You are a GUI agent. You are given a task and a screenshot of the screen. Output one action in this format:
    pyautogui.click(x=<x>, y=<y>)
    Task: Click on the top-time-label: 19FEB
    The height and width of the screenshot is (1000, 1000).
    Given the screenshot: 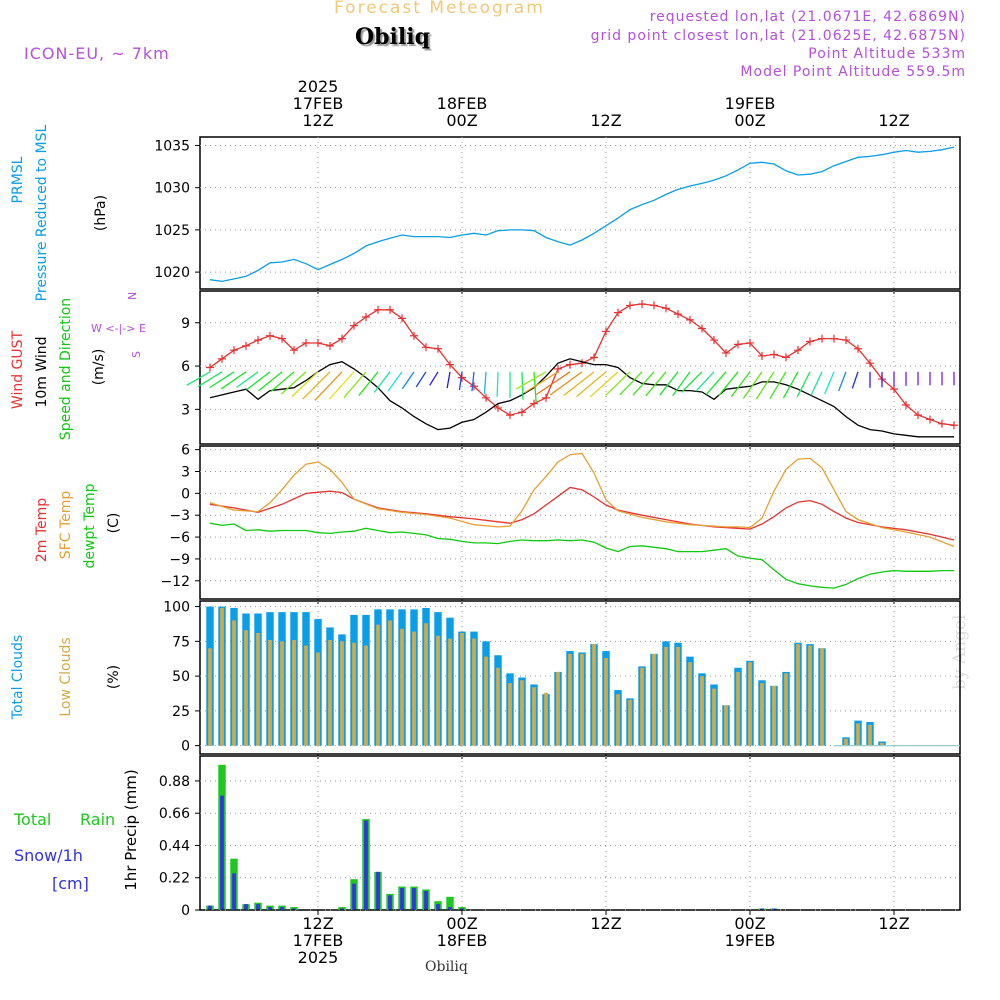 What is the action you would take?
    pyautogui.click(x=750, y=103)
    